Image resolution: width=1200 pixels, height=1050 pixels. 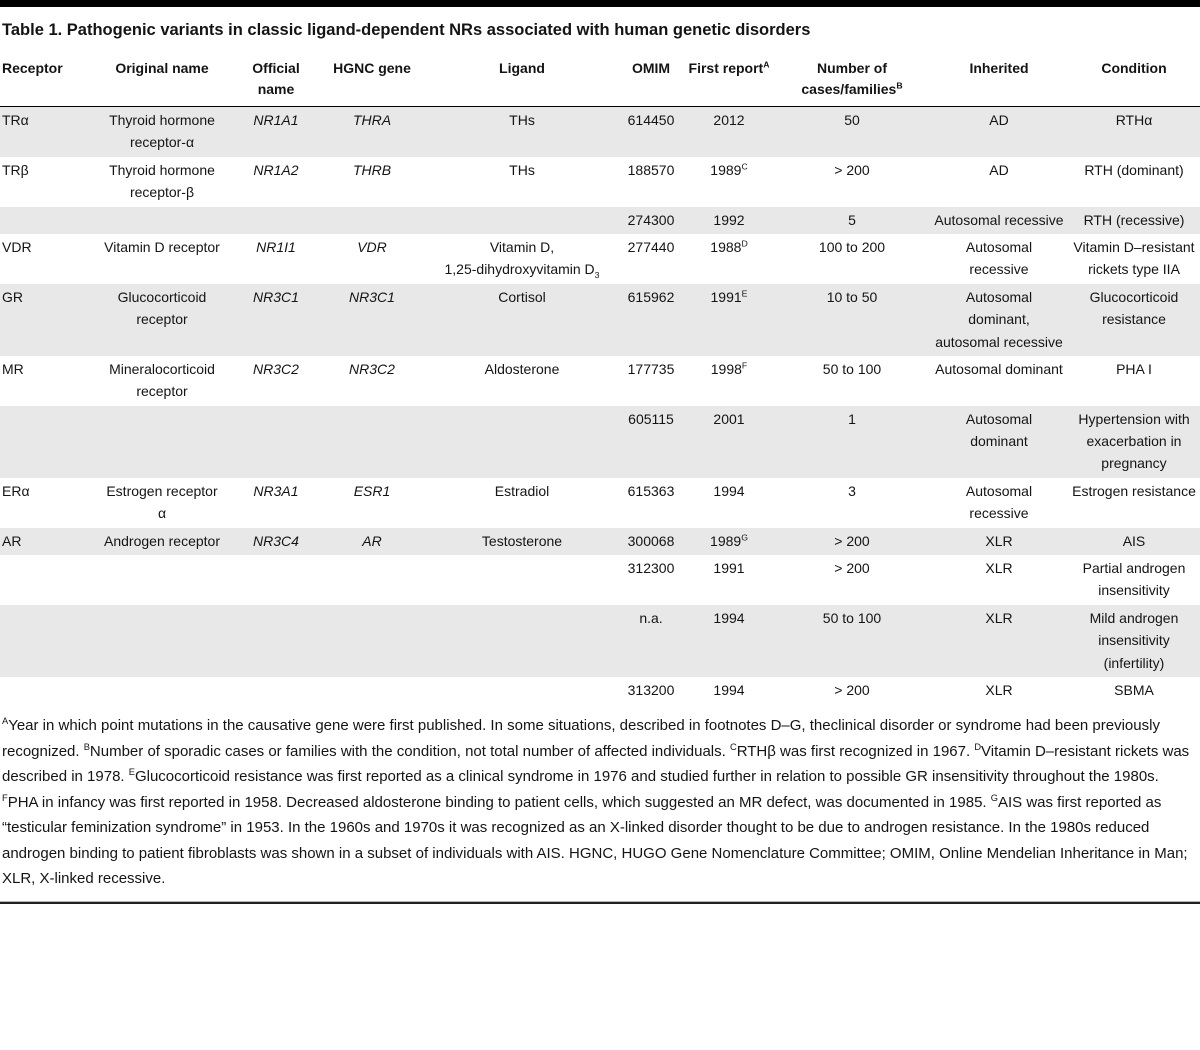 What do you see at coordinates (852, 120) in the screenshot?
I see `table-cell: 50` at bounding box center [852, 120].